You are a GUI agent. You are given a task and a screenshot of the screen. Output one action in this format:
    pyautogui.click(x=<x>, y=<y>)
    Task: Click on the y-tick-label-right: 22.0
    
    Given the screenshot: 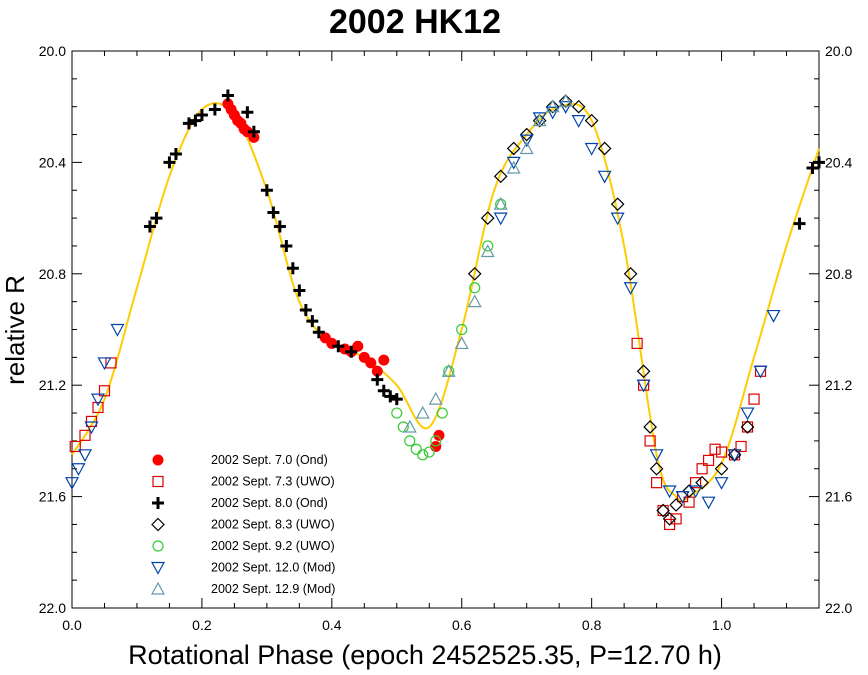 What is the action you would take?
    pyautogui.click(x=838, y=608)
    